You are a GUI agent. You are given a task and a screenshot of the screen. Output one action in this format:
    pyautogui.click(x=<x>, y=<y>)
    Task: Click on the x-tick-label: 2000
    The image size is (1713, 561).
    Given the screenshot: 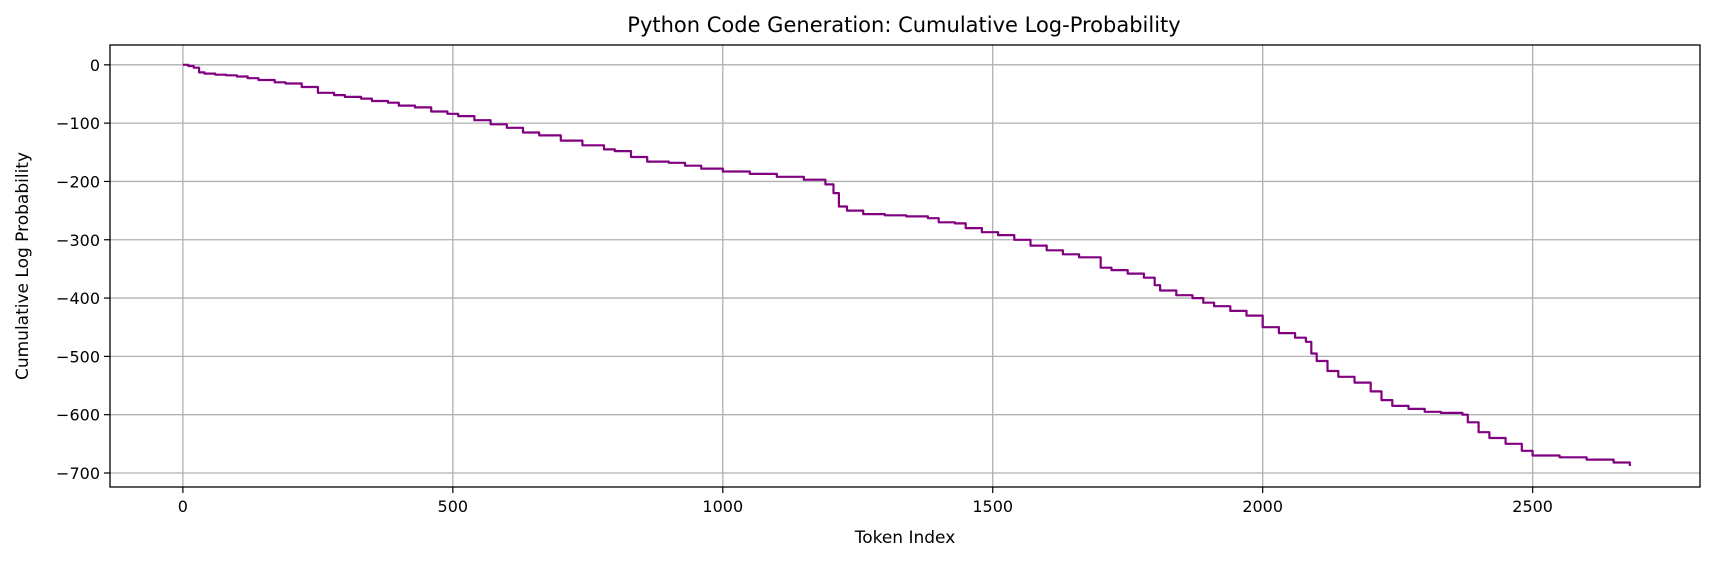 What is the action you would take?
    pyautogui.click(x=1262, y=506)
    